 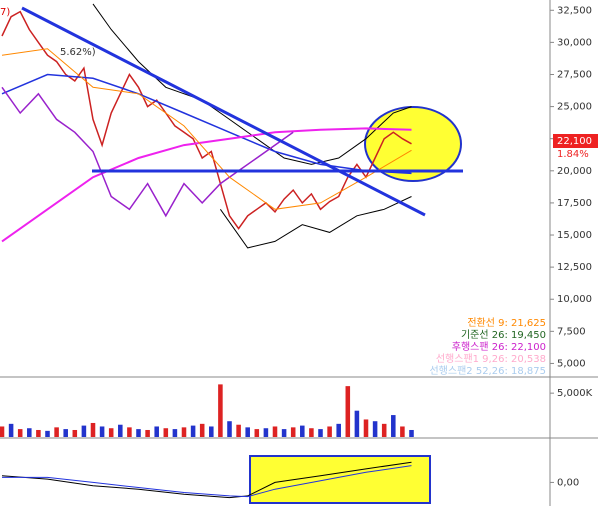 What do you see at coordinates (568, 482) in the screenshot?
I see `y-tick-label: 0,00` at bounding box center [568, 482].